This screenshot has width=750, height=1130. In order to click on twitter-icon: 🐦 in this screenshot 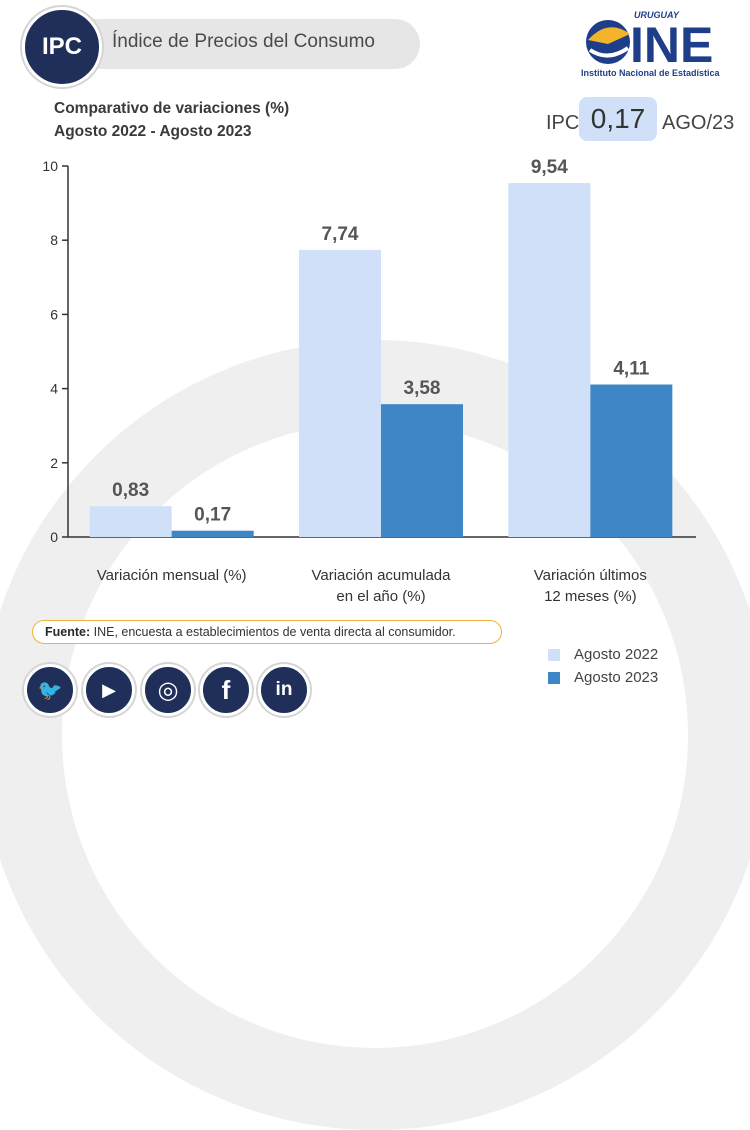, I will do `click(50, 690)`.